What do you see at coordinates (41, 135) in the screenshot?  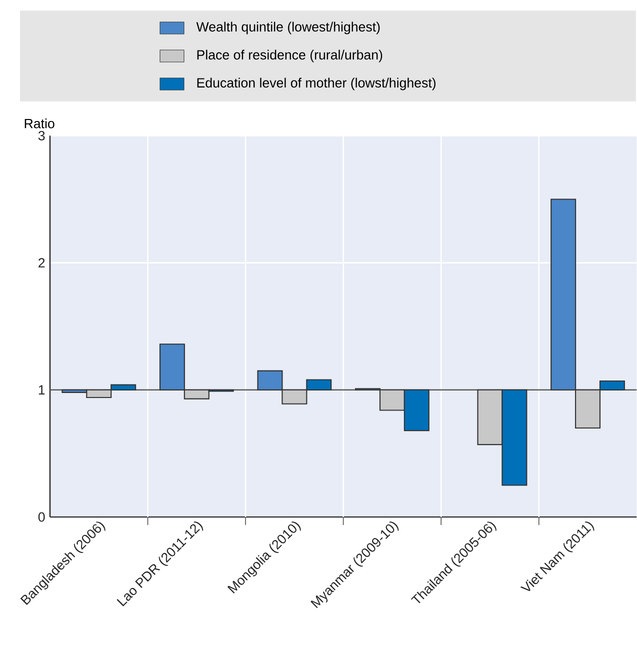 I see `y-tick-label: 3` at bounding box center [41, 135].